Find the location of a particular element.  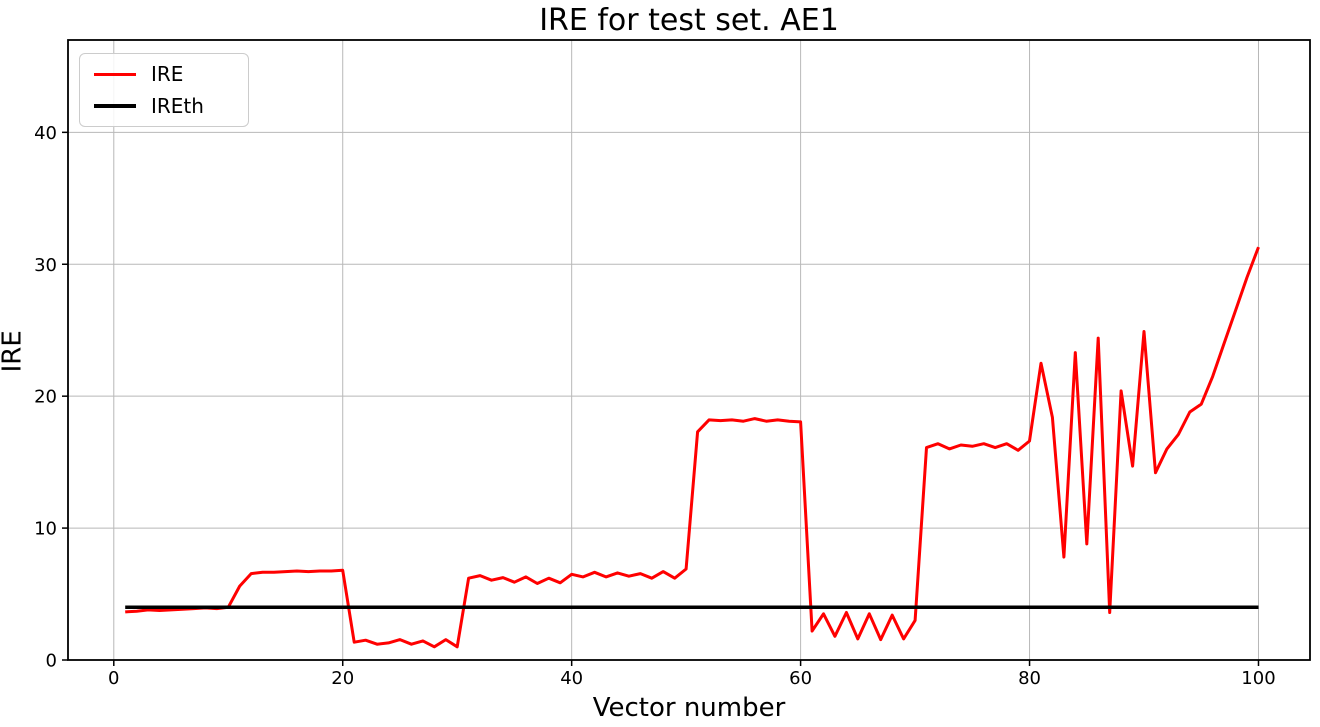

legend-item-ireth: IREth is located at coordinates (164, 106).